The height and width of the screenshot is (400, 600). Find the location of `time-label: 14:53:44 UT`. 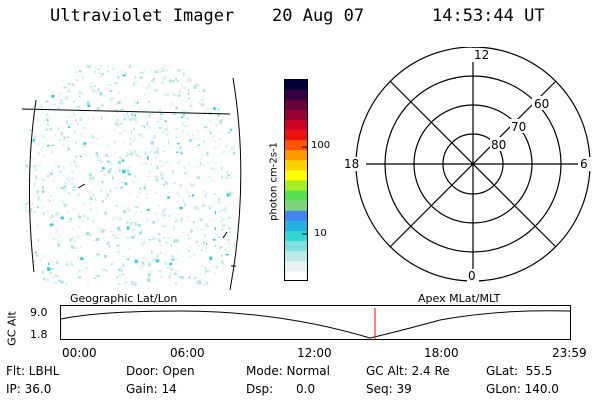

time-label: 14:53:44 UT is located at coordinates (488, 16).